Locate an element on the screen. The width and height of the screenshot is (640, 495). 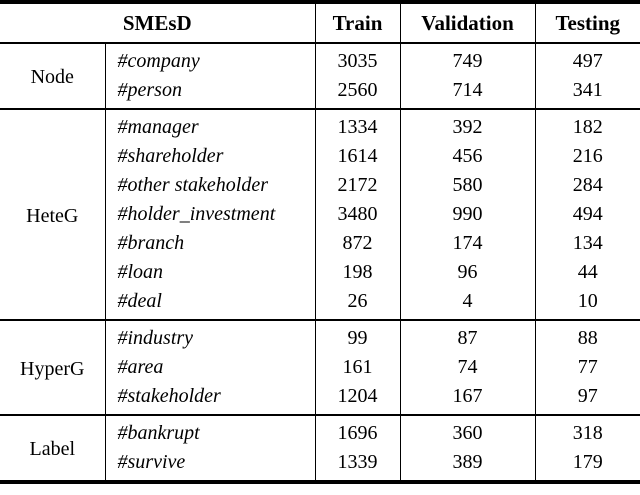
testing-value: 284 is located at coordinates (587, 185).